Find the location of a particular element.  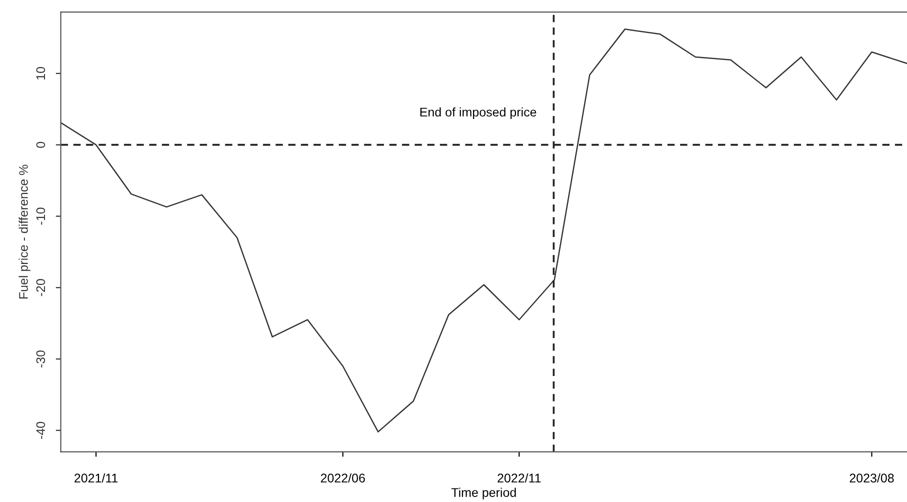

y-tick-label: 10 is located at coordinates (41, 73).